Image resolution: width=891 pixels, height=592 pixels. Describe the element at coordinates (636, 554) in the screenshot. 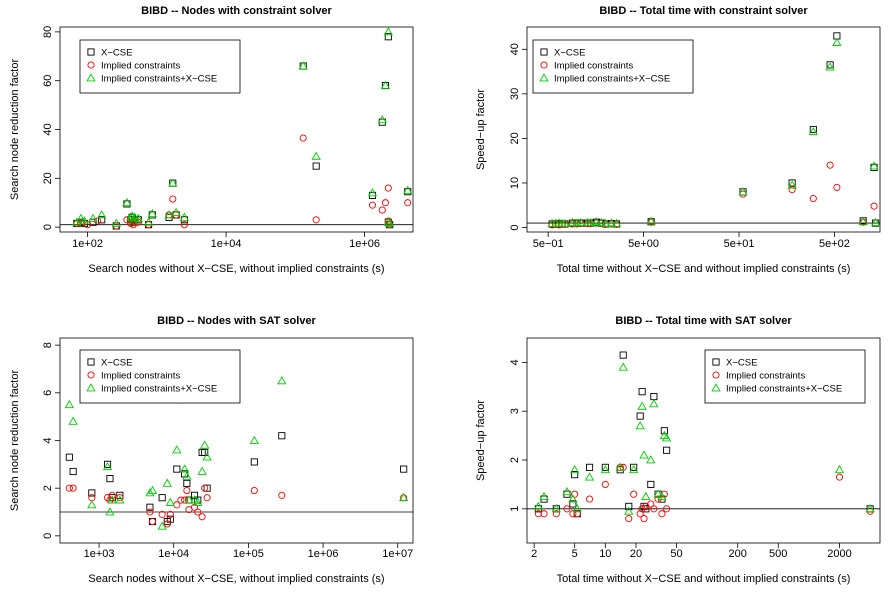

I see `x-tick-label: 20` at that location.